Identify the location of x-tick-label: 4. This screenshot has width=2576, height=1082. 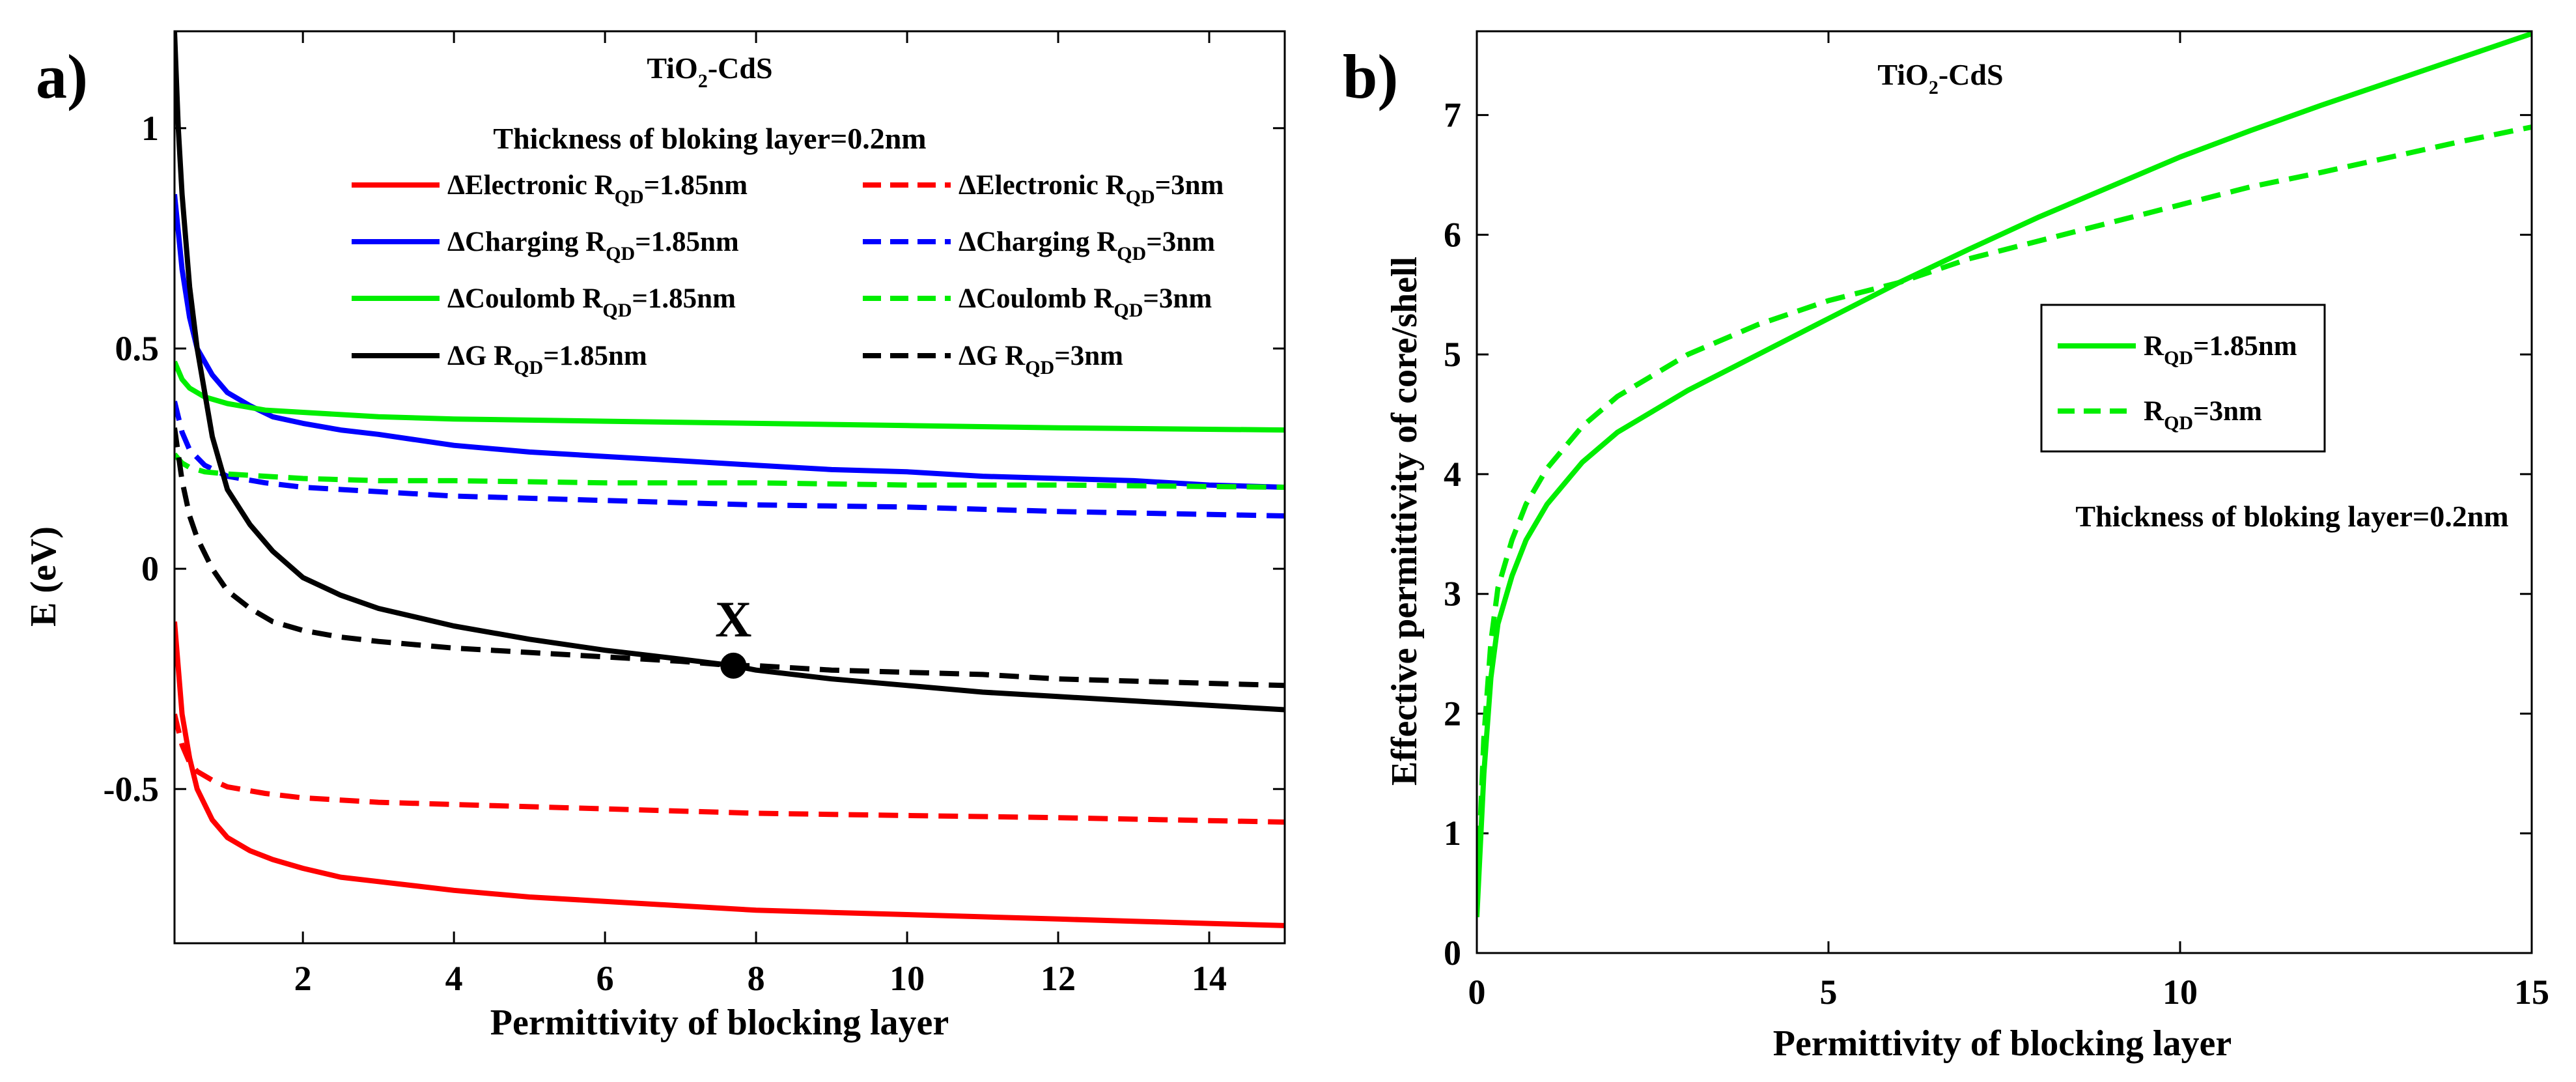
(454, 978).